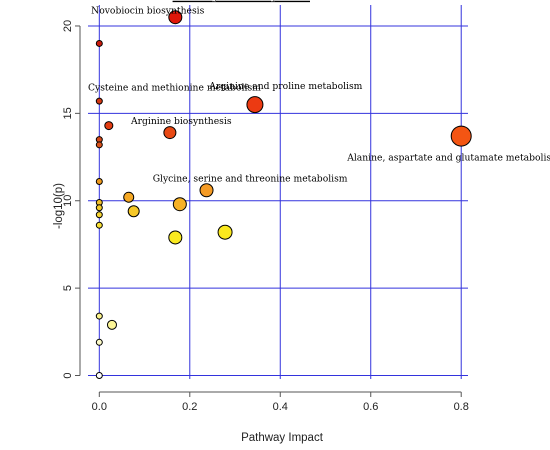 Image resolution: width=550 pixels, height=450 pixels. I want to click on x-tick-label-3: 0.6, so click(370, 407).